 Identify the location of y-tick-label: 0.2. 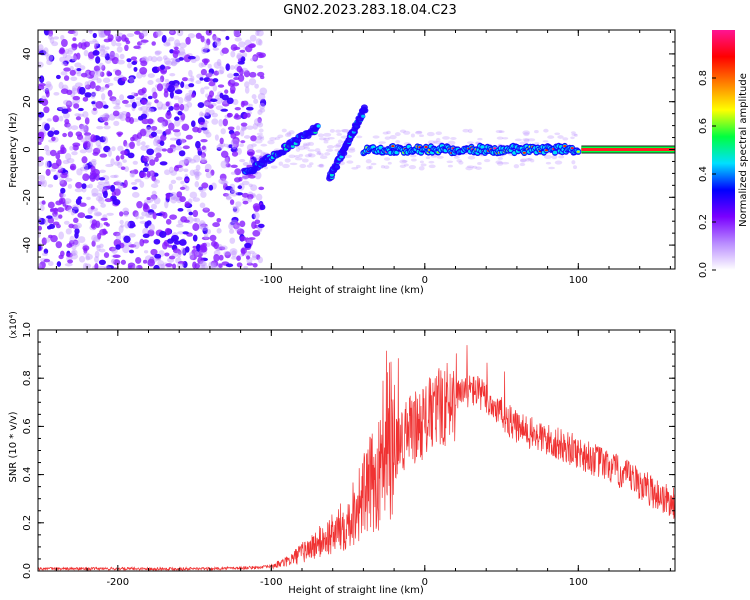
(27, 523).